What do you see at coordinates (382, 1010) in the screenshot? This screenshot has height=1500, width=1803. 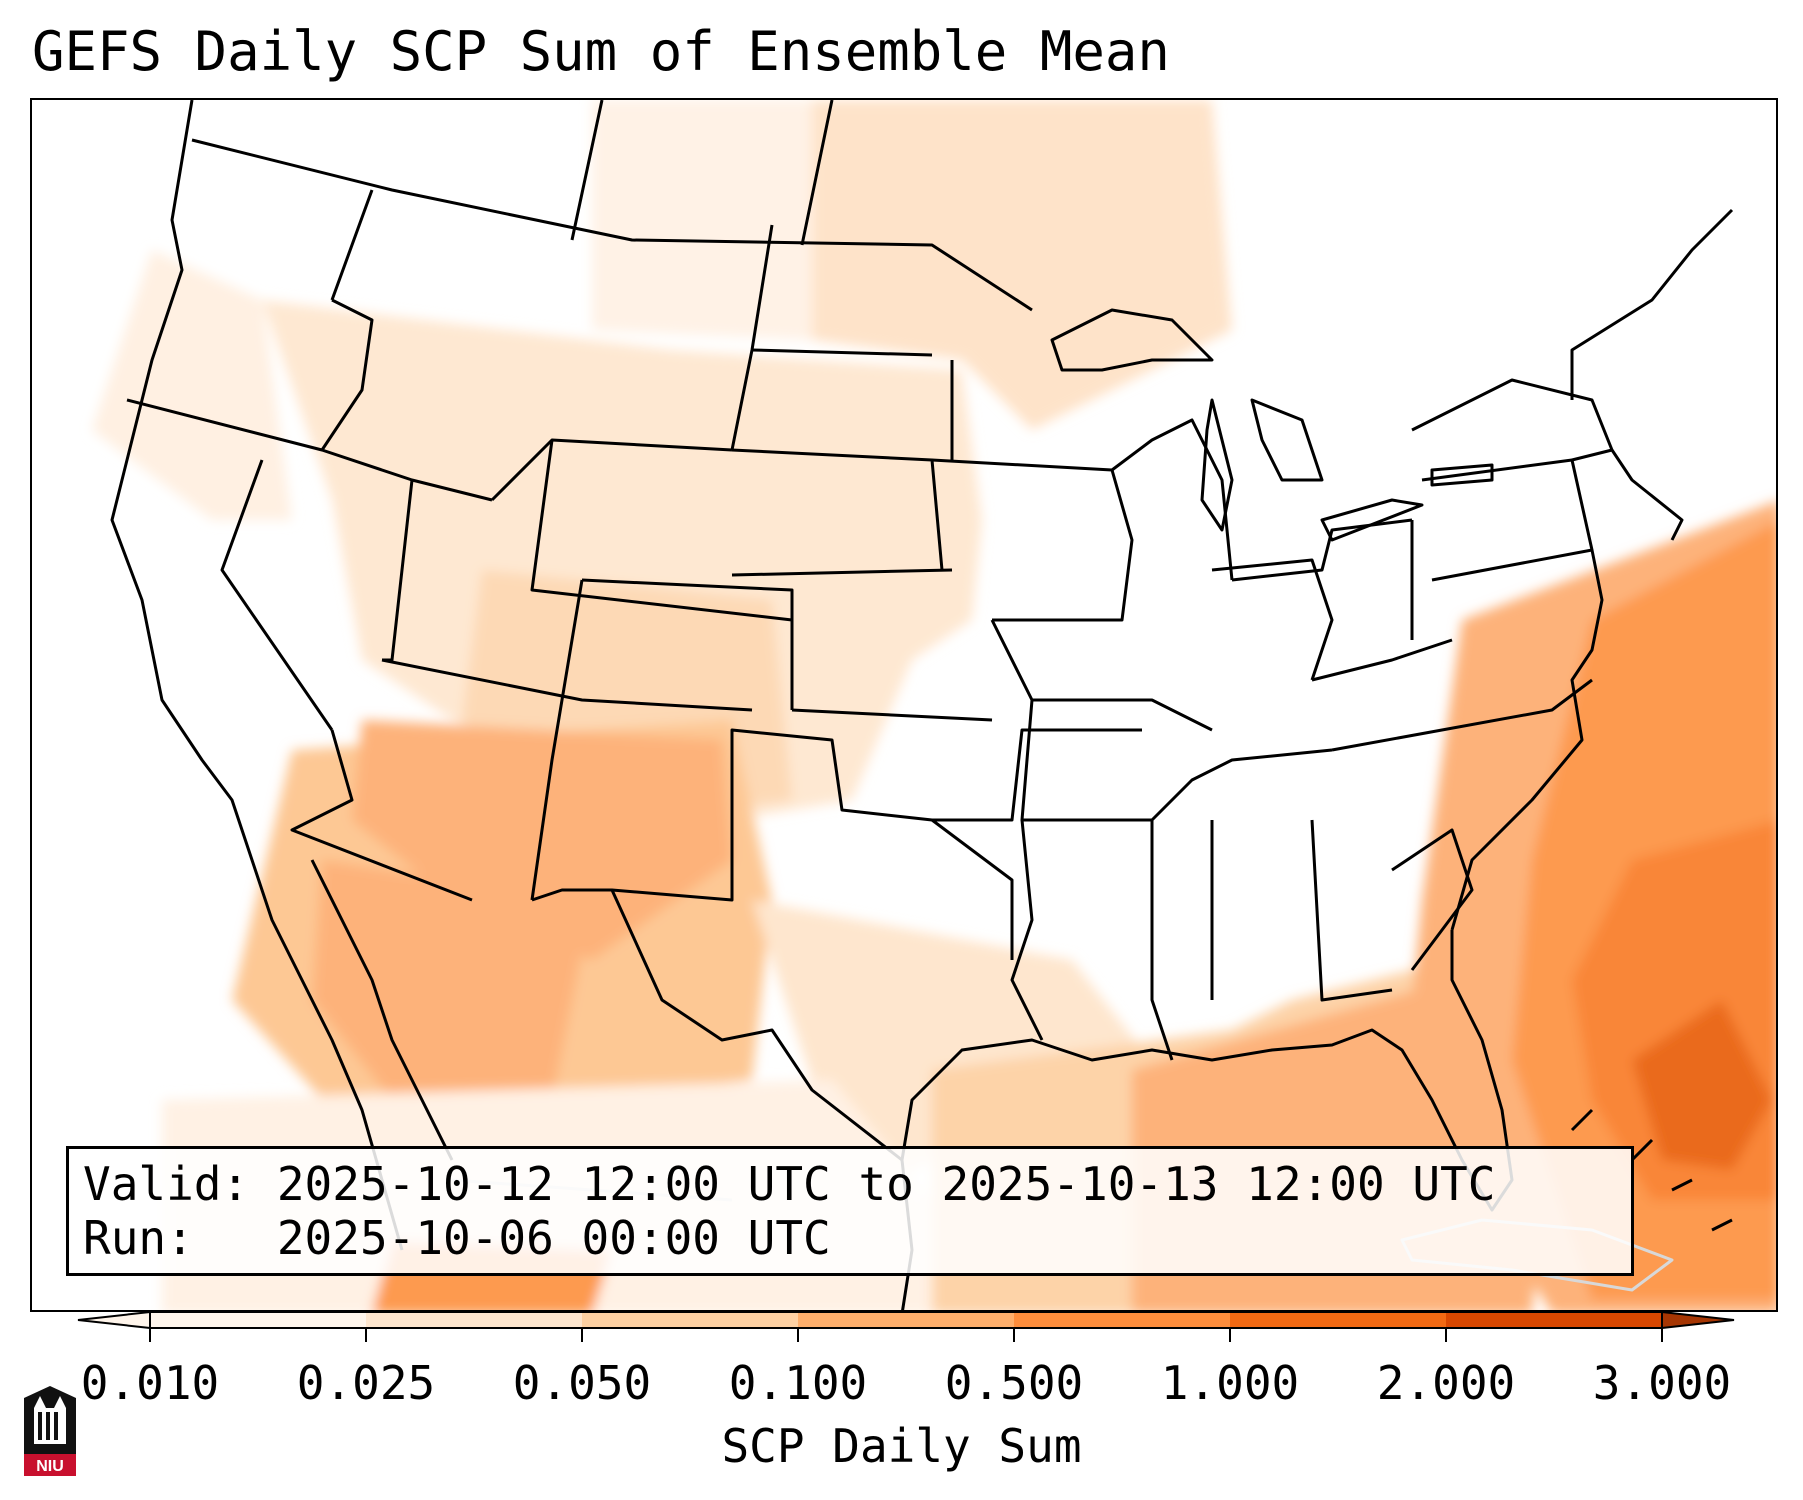 I see `baja-gulf-coast` at bounding box center [382, 1010].